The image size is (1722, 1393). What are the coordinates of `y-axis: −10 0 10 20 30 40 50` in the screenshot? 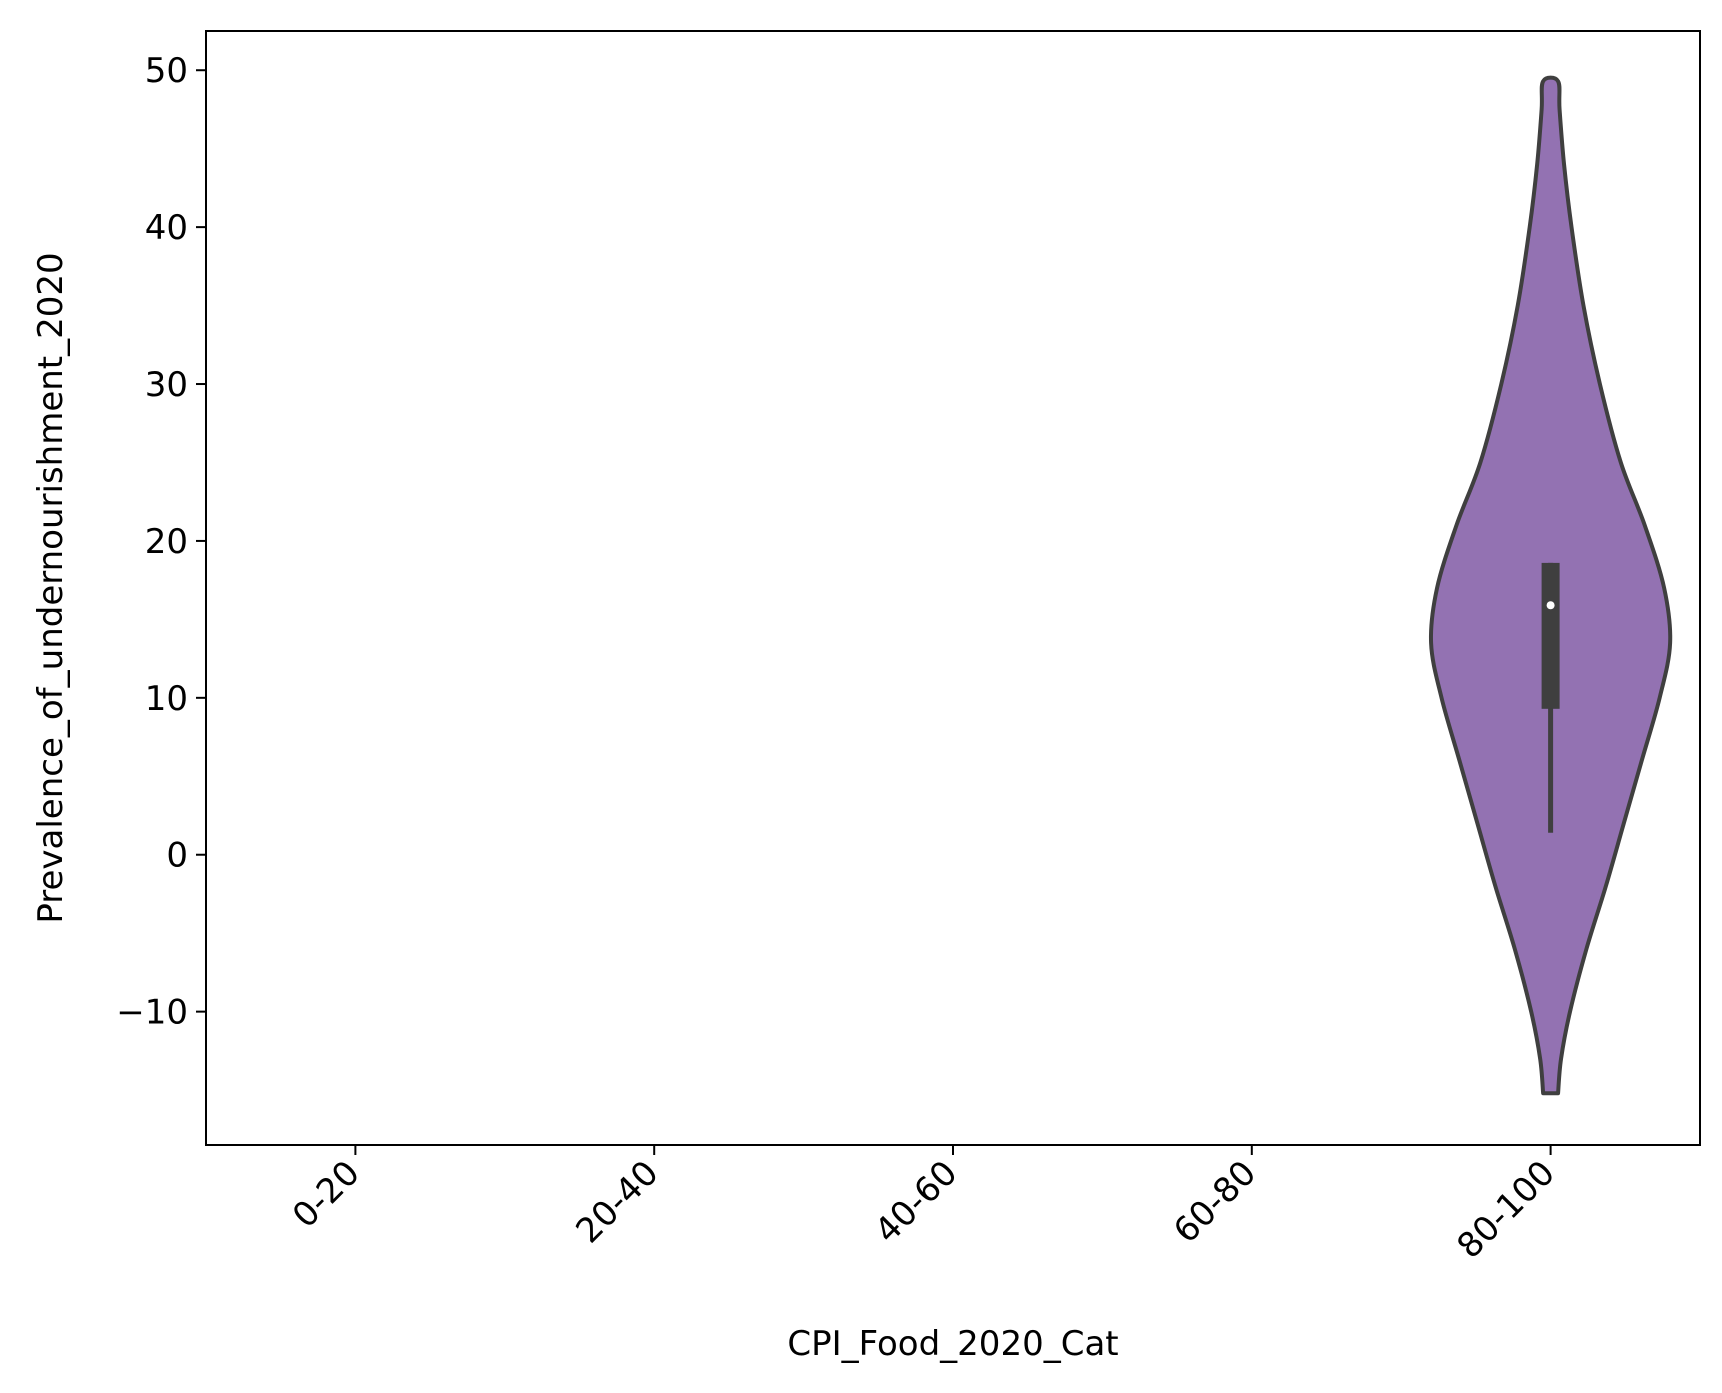 It's located at (161, 542).